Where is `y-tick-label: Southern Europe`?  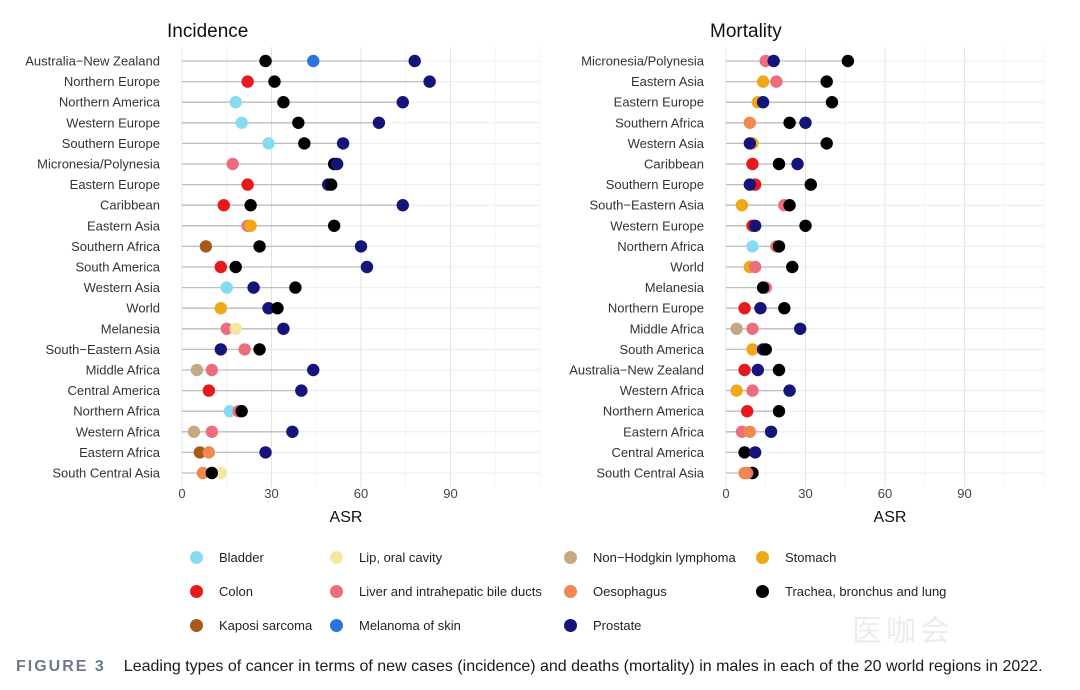 y-tick-label: Southern Europe is located at coordinates (655, 184).